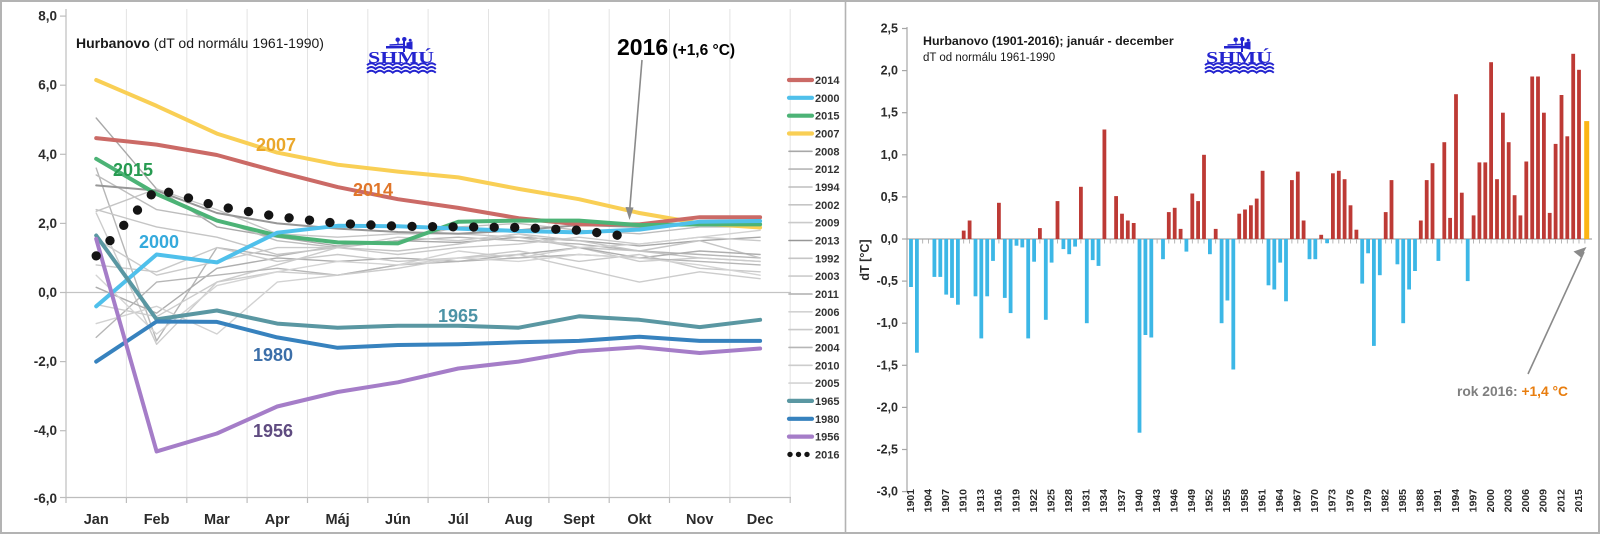 Image resolution: width=1600 pixels, height=539 pixels. Describe the element at coordinates (157, 520) in the screenshot. I see `svg-text: Feb` at that location.